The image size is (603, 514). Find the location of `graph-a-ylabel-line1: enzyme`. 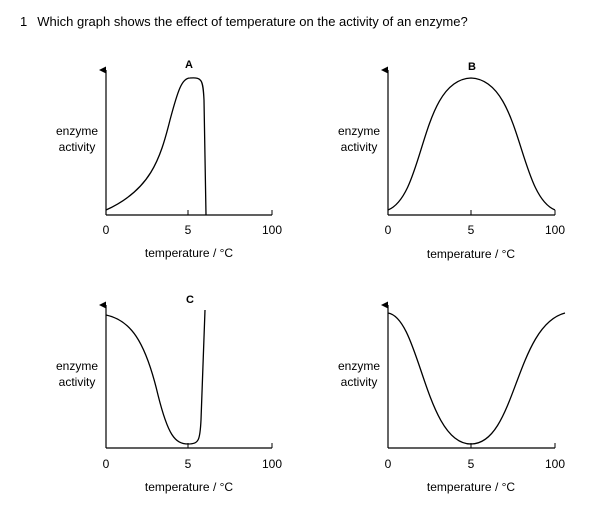

graph-a-ylabel-line1: enzyme is located at coordinates (77, 131).